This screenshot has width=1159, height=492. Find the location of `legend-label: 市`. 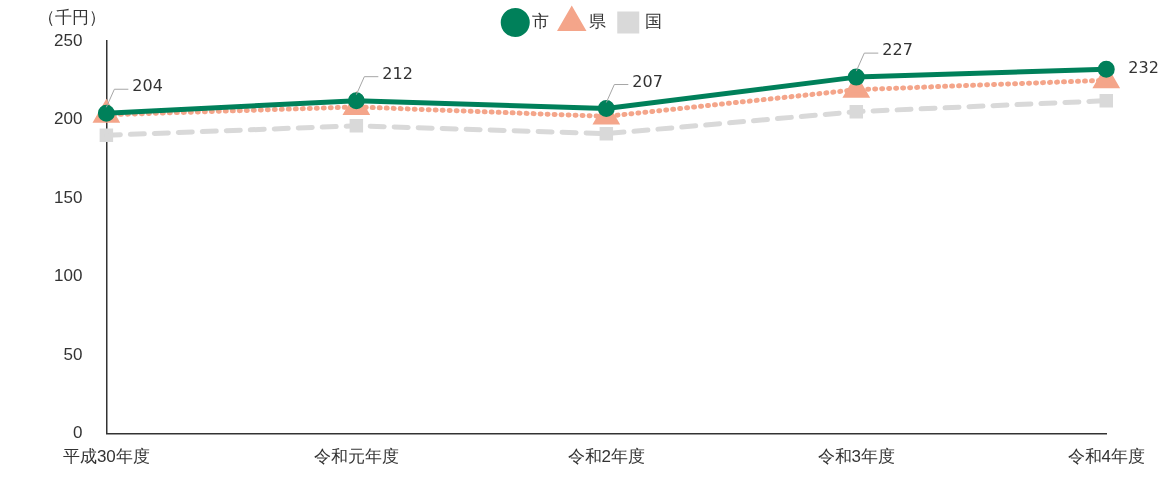

legend-label: 市 is located at coordinates (541, 22).